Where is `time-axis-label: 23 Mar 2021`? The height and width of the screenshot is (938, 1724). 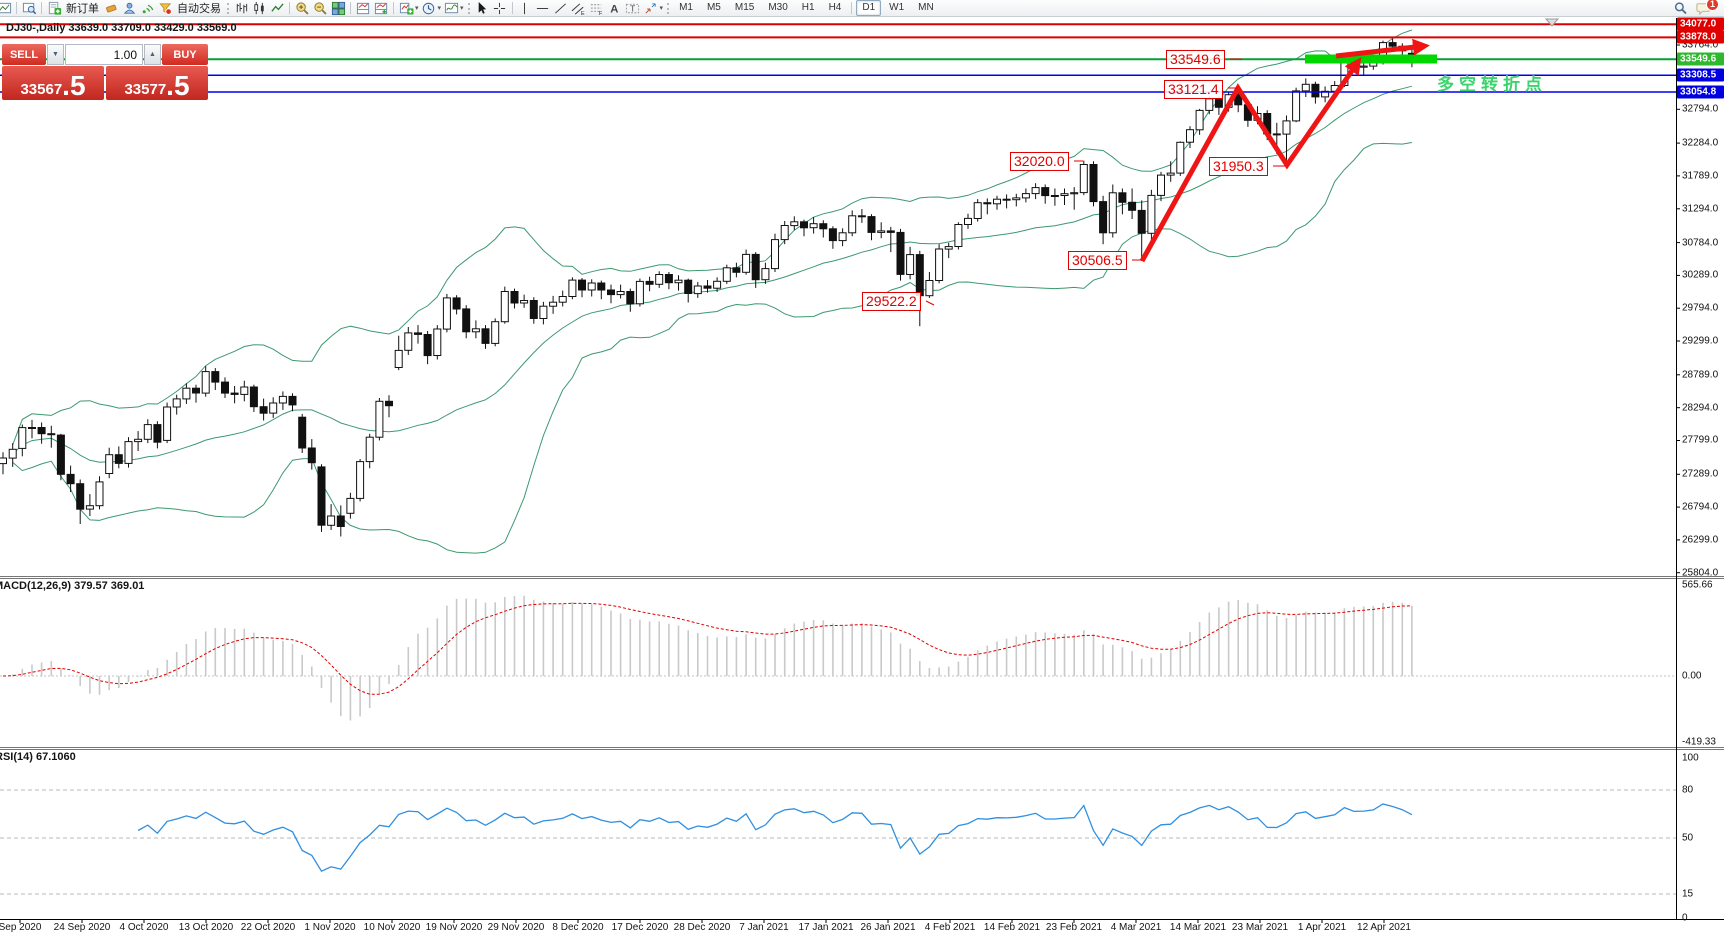
time-axis-label: 23 Mar 2021 is located at coordinates (1260, 927).